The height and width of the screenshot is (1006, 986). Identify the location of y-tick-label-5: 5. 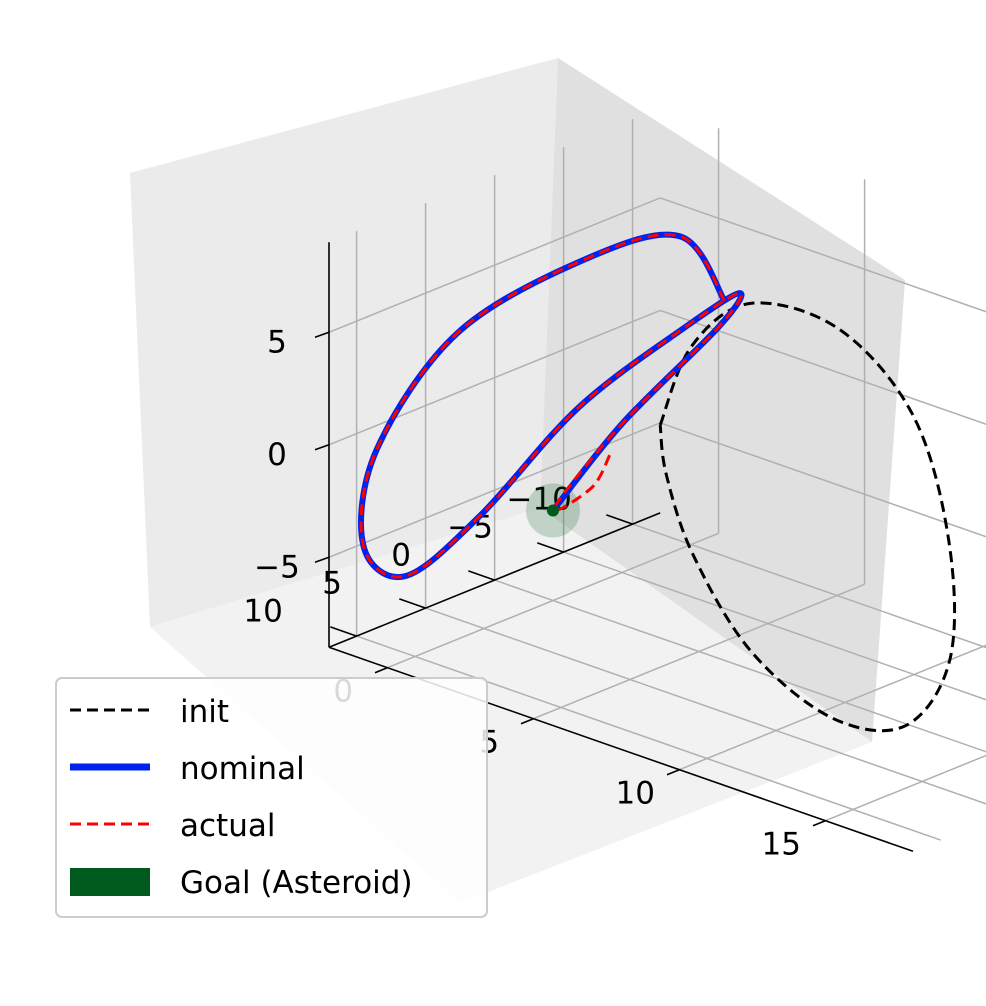
(332, 583).